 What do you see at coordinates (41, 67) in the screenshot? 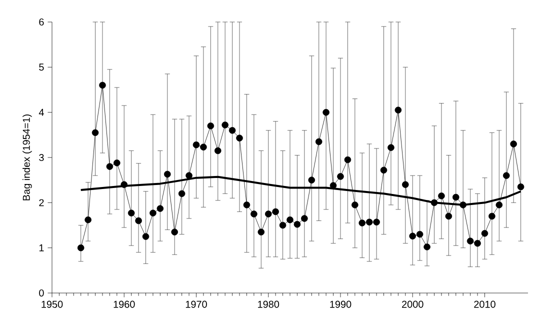
I see `y-tick-label: 5` at bounding box center [41, 67].